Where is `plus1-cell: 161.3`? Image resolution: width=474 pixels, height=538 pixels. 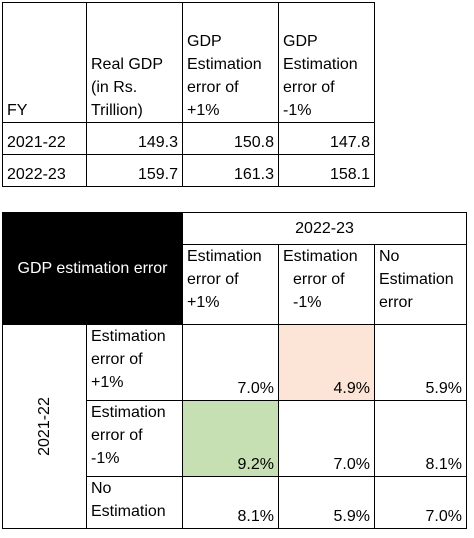 plus1-cell: 161.3 is located at coordinates (230, 170).